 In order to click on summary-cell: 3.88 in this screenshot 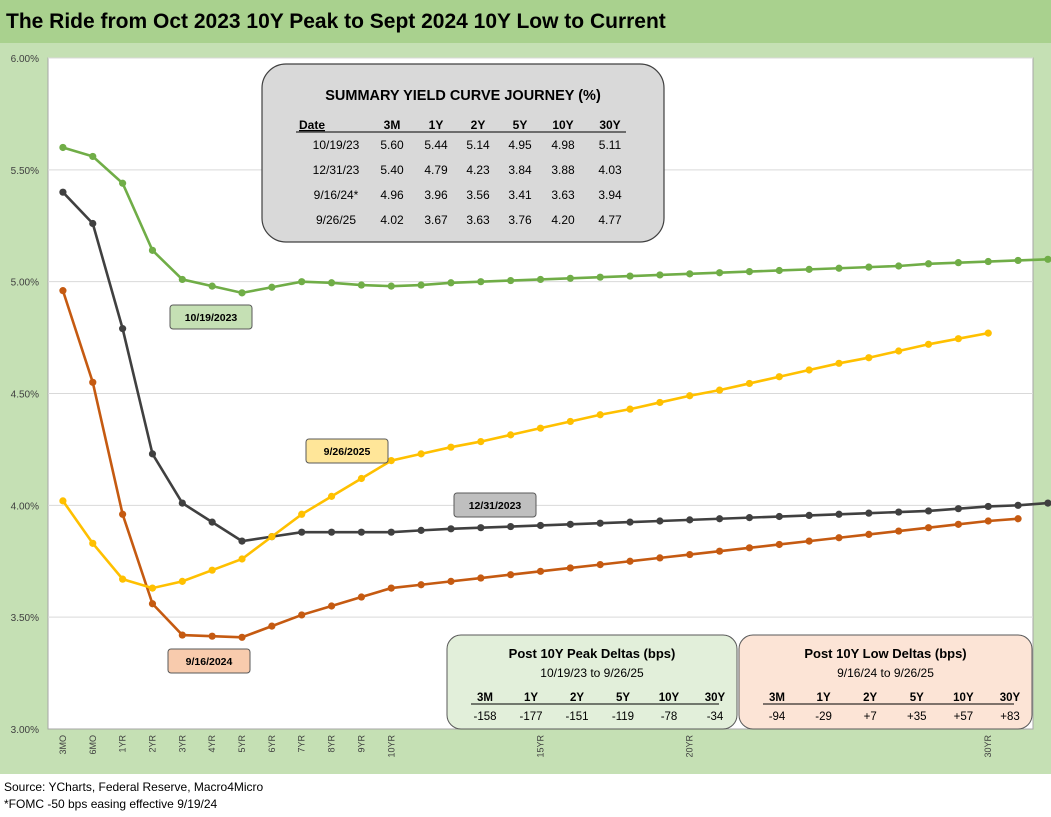, I will do `click(563, 170)`.